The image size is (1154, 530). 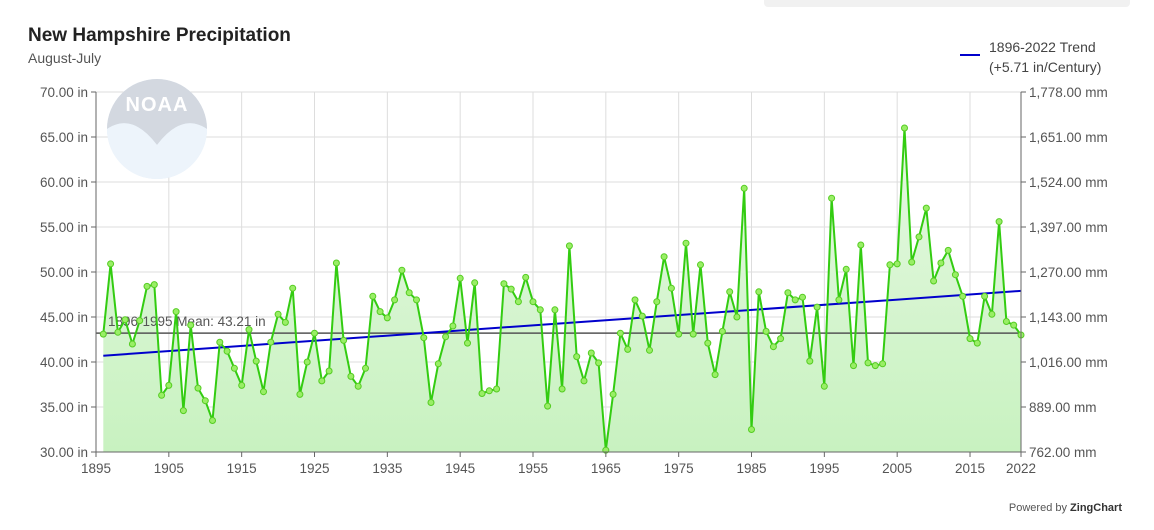 What do you see at coordinates (751, 429) in the screenshot?
I see `data-point-1985` at bounding box center [751, 429].